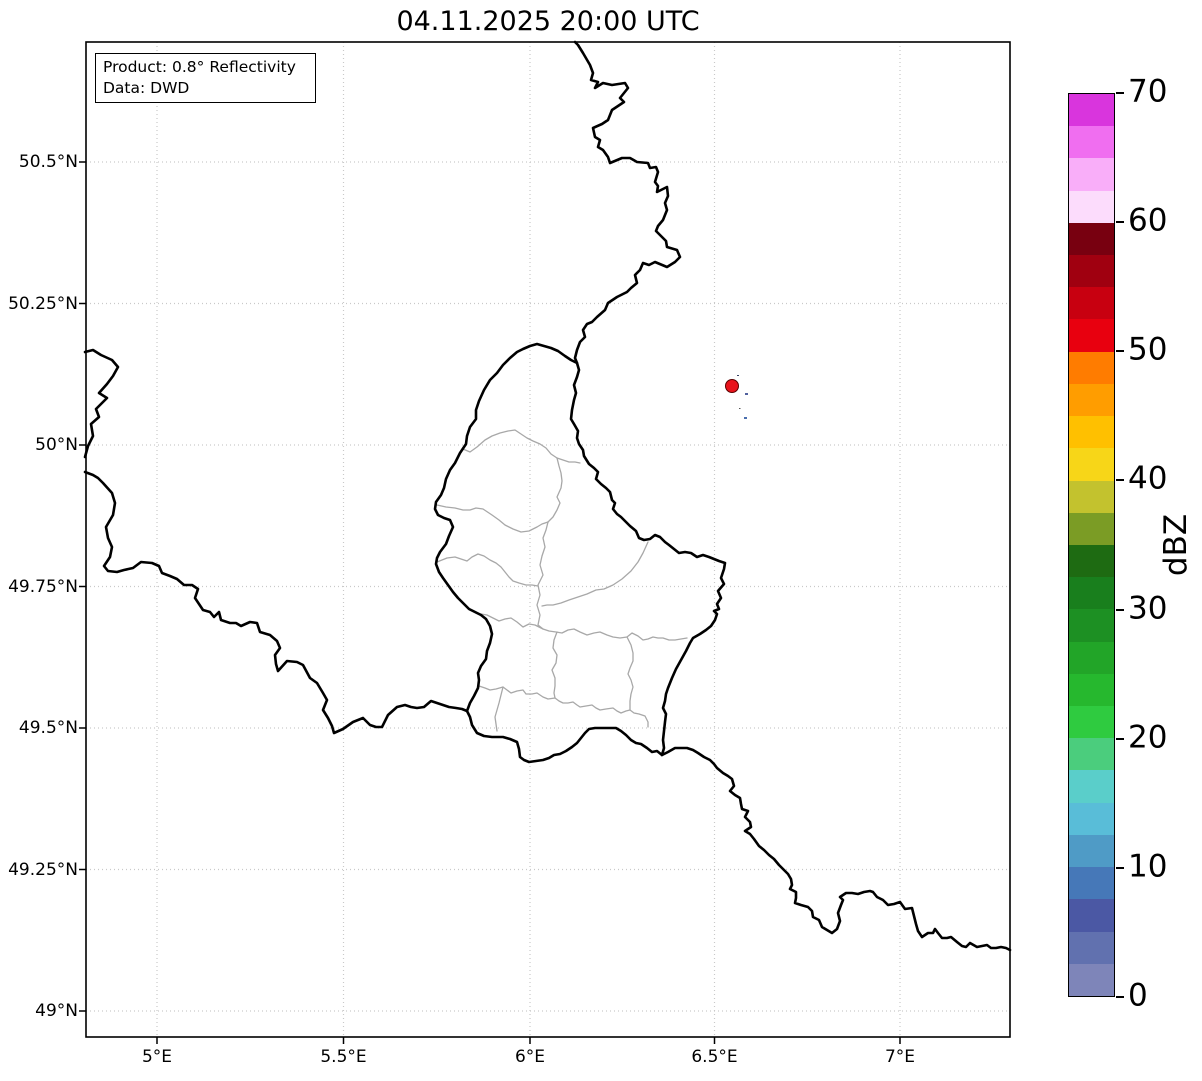 The image size is (1202, 1081). Describe the element at coordinates (836, 849) in the screenshot. I see `border-france-germany` at that location.